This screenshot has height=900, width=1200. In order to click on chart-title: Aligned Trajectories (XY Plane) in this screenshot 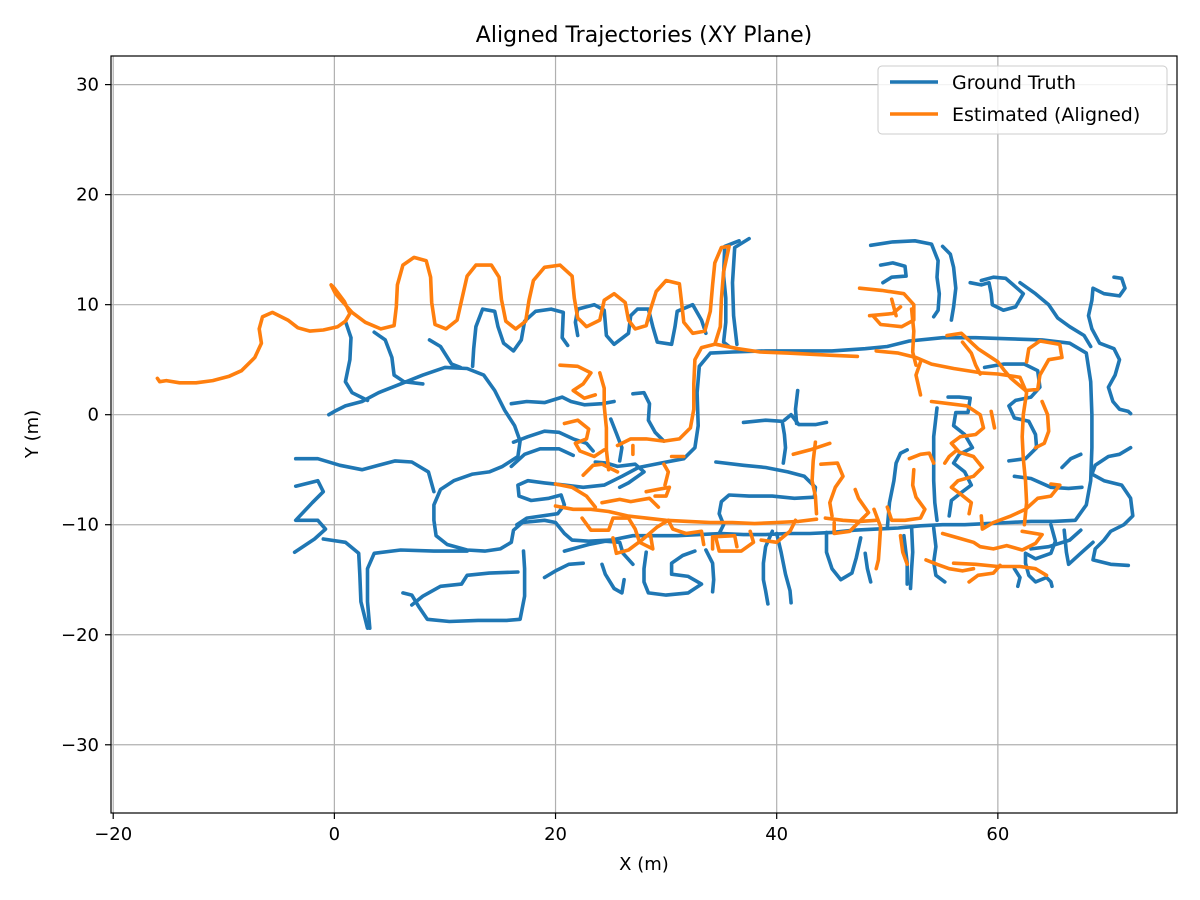, I will do `click(644, 35)`.